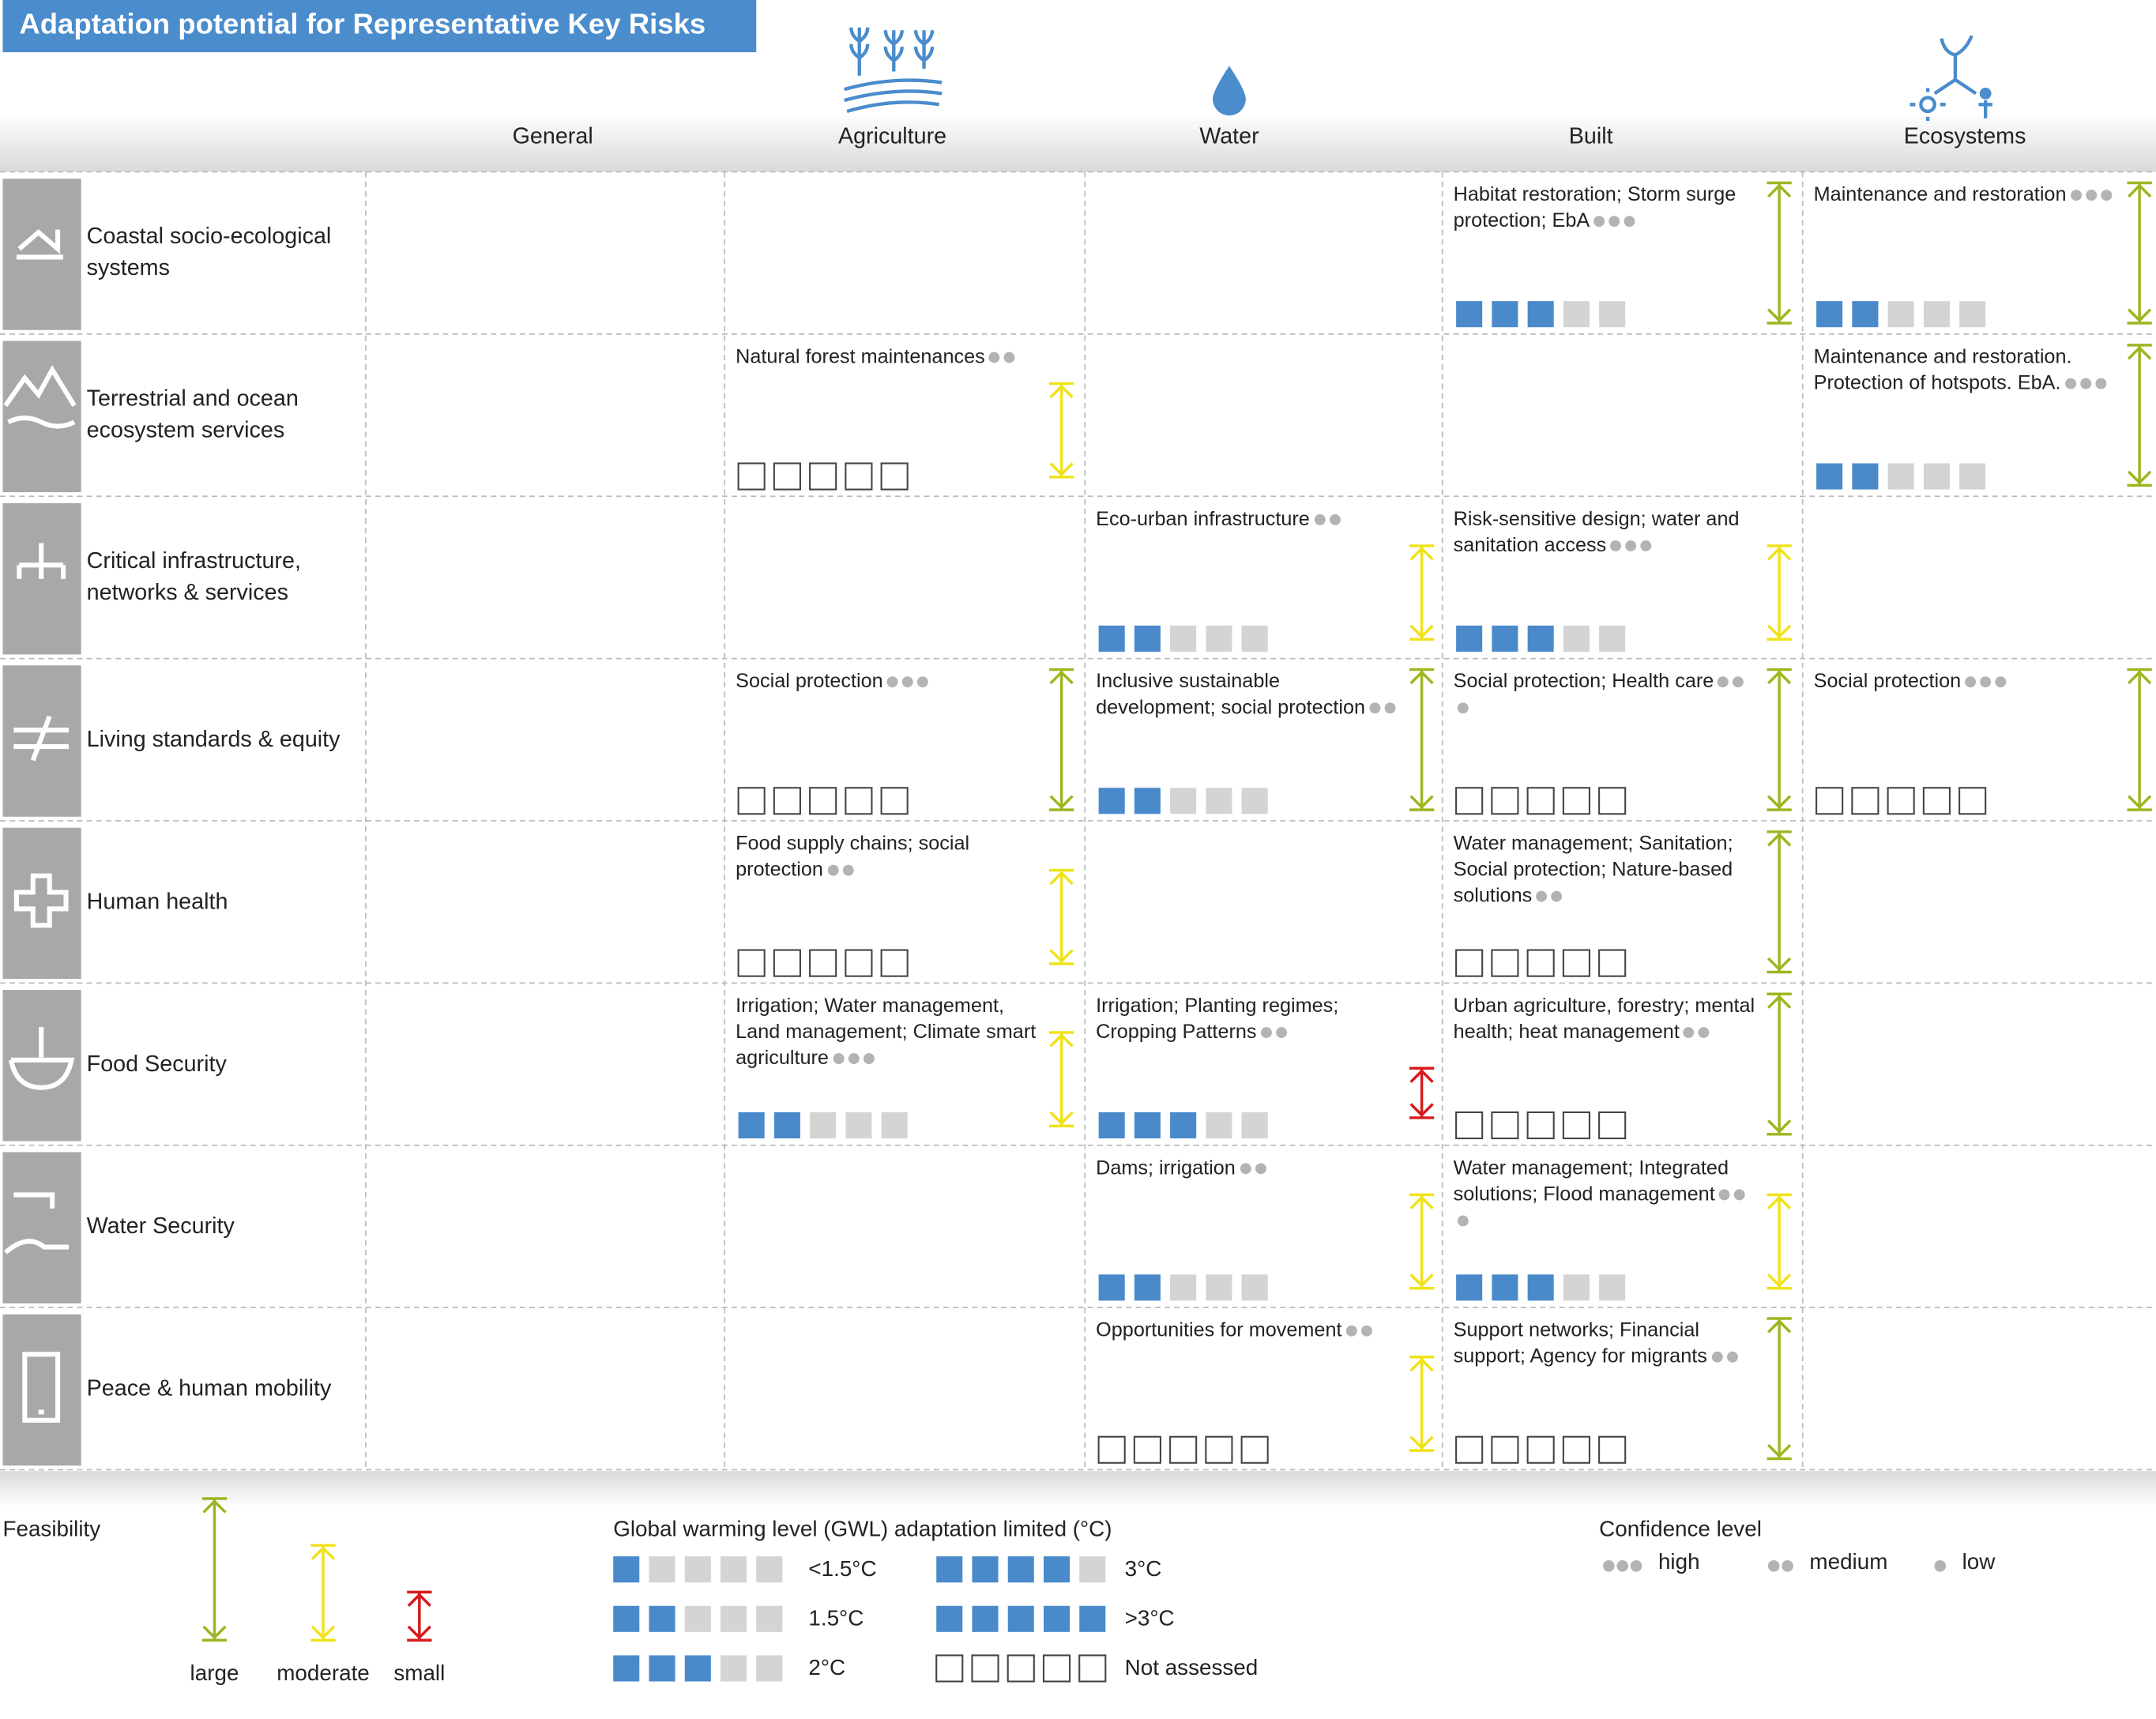 This screenshot has height=1719, width=2156. What do you see at coordinates (842, 1568) in the screenshot?
I see `legend-label: <1.5°C` at bounding box center [842, 1568].